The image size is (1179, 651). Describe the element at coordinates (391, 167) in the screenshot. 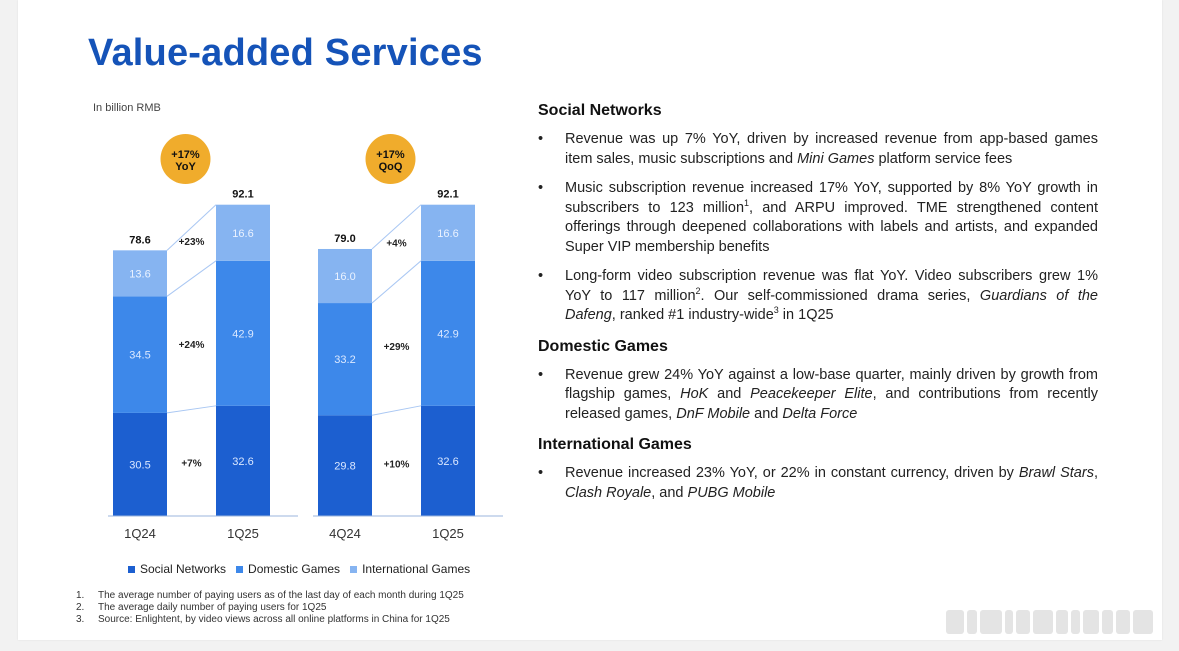

I see `badge-basis: QoQ` at that location.